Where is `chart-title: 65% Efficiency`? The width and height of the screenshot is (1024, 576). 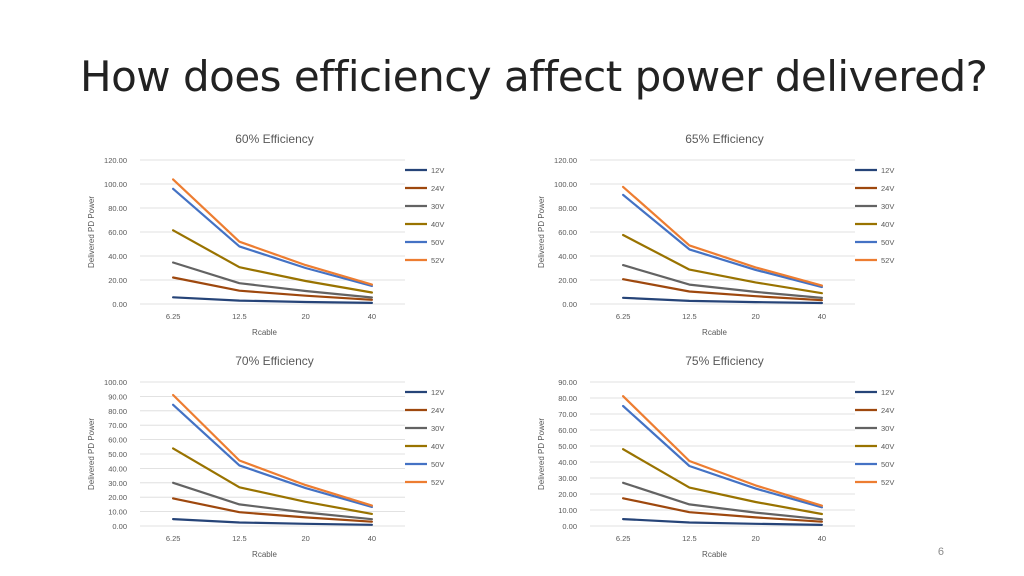
chart-title: 65% Efficiency is located at coordinates (724, 139).